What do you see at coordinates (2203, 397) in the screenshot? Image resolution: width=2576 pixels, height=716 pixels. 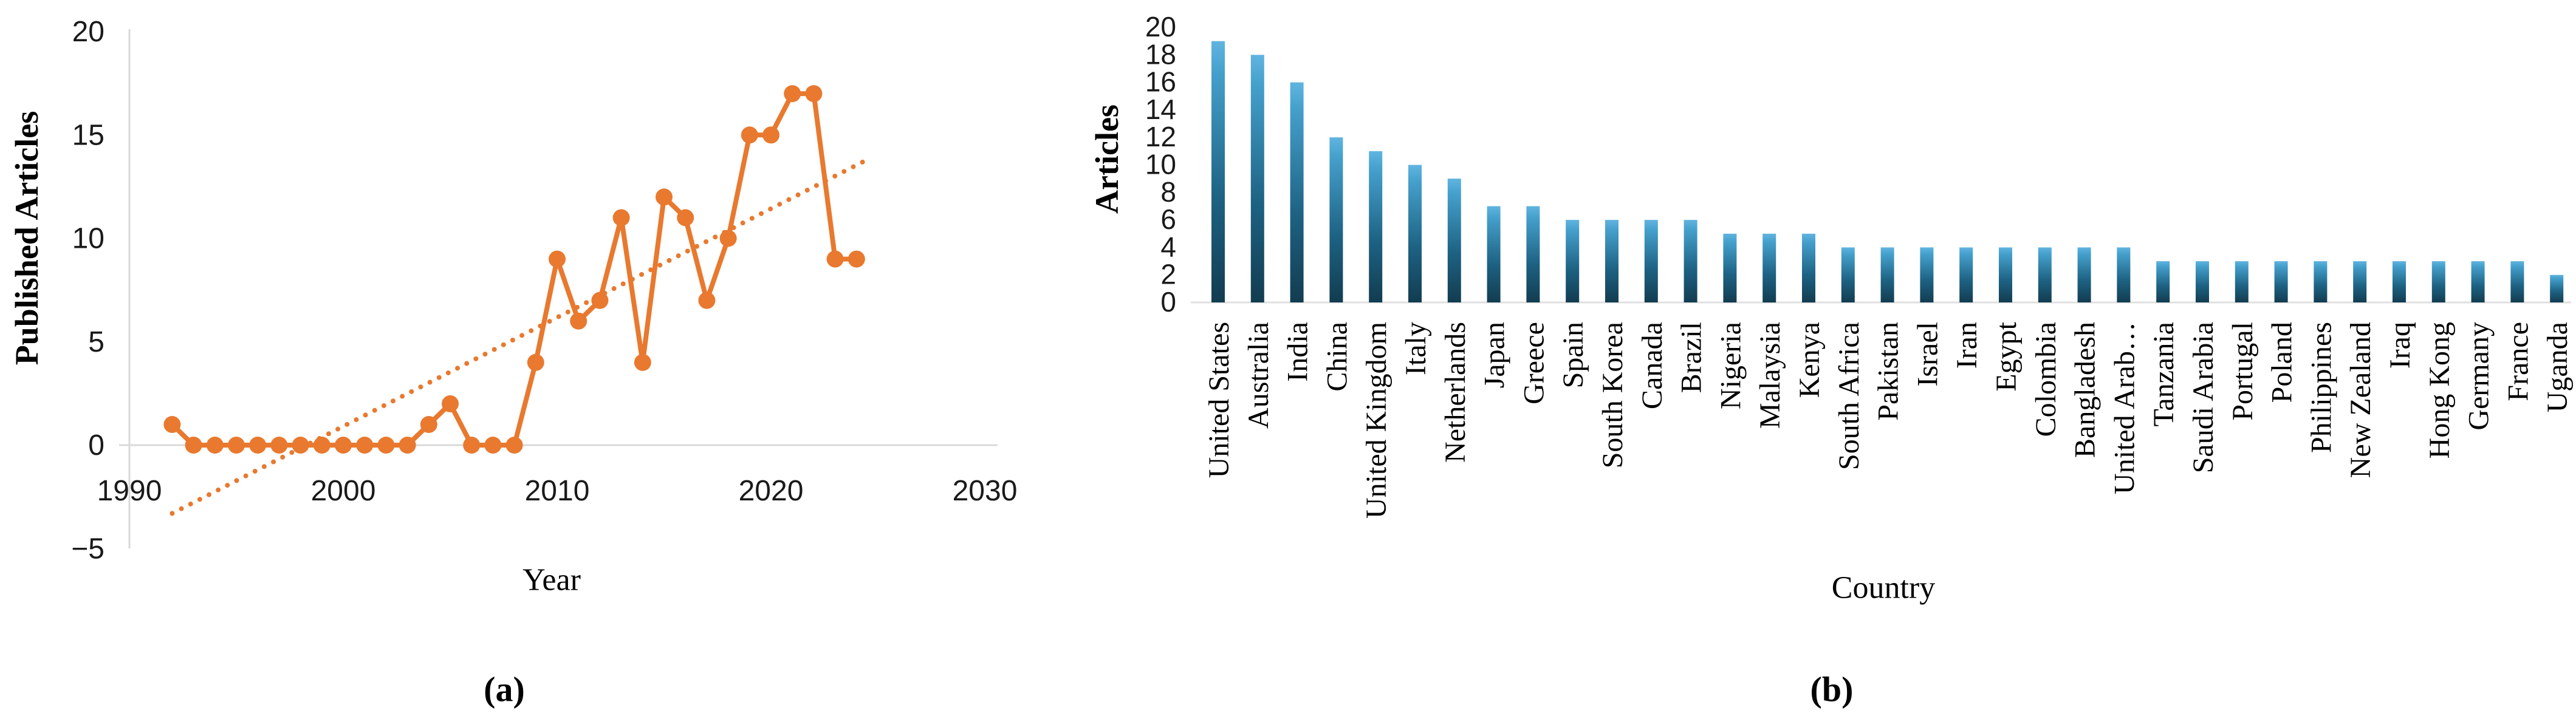 I see `country-label: Saudi Arabia` at bounding box center [2203, 397].